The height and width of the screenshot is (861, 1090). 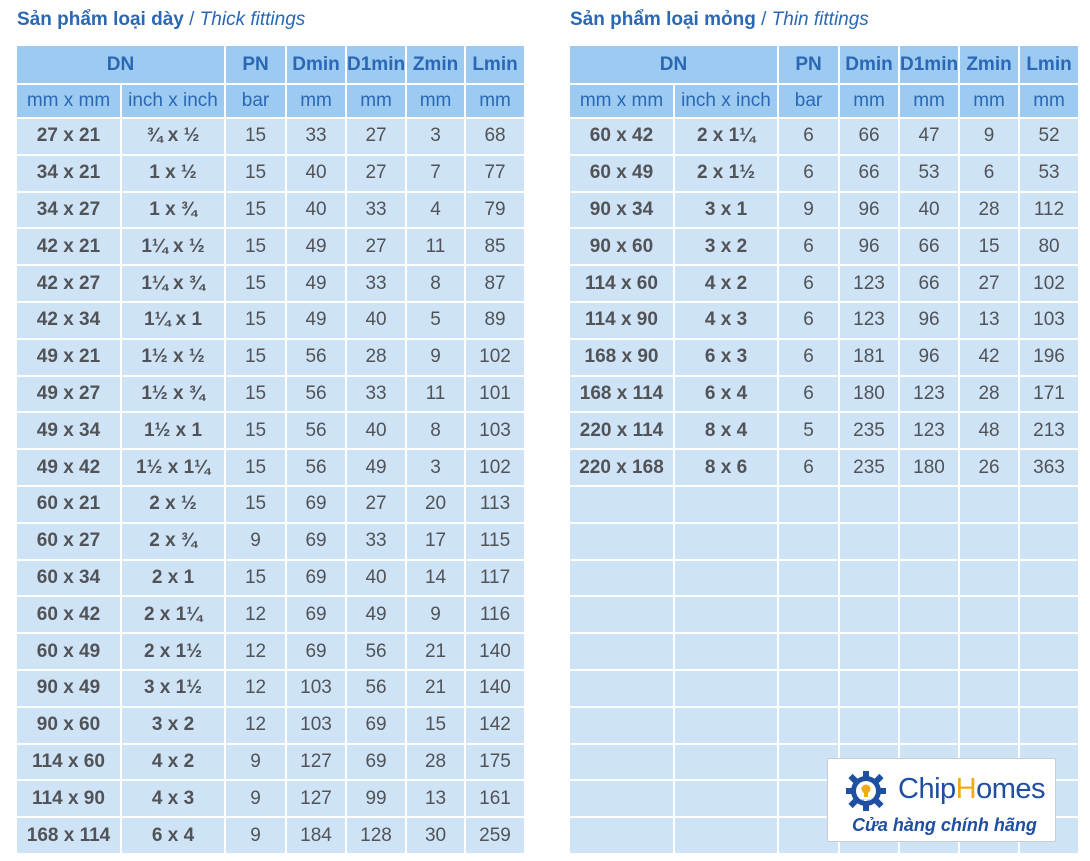 I want to click on zmin-cell: 7, so click(x=436, y=173).